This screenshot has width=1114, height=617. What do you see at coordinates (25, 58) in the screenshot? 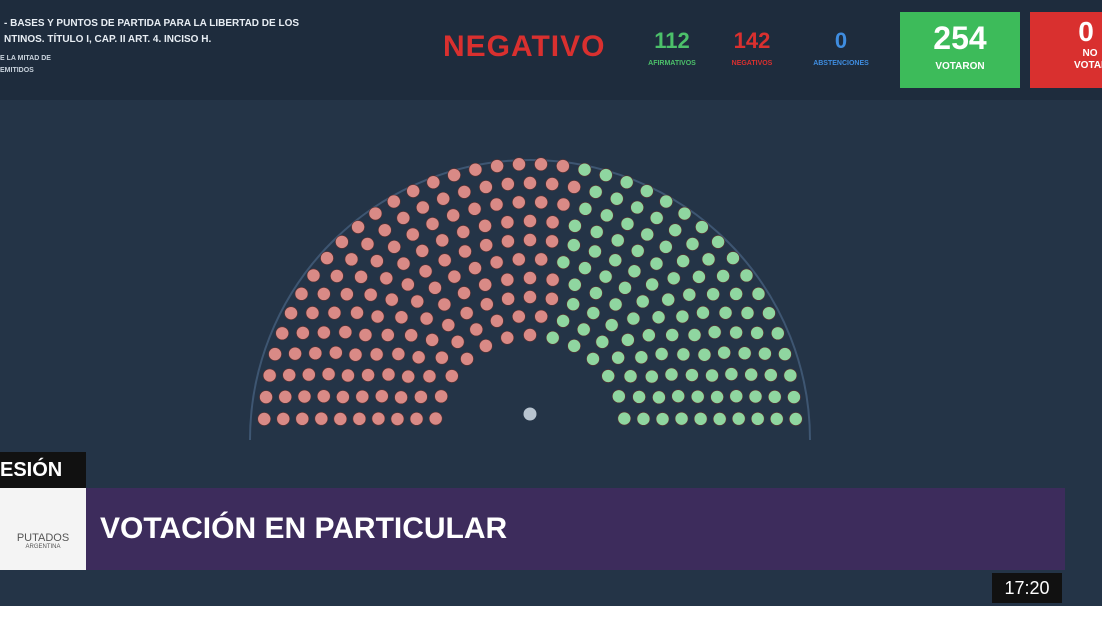
I see `rule-line: E LA MITAD DE` at bounding box center [25, 58].